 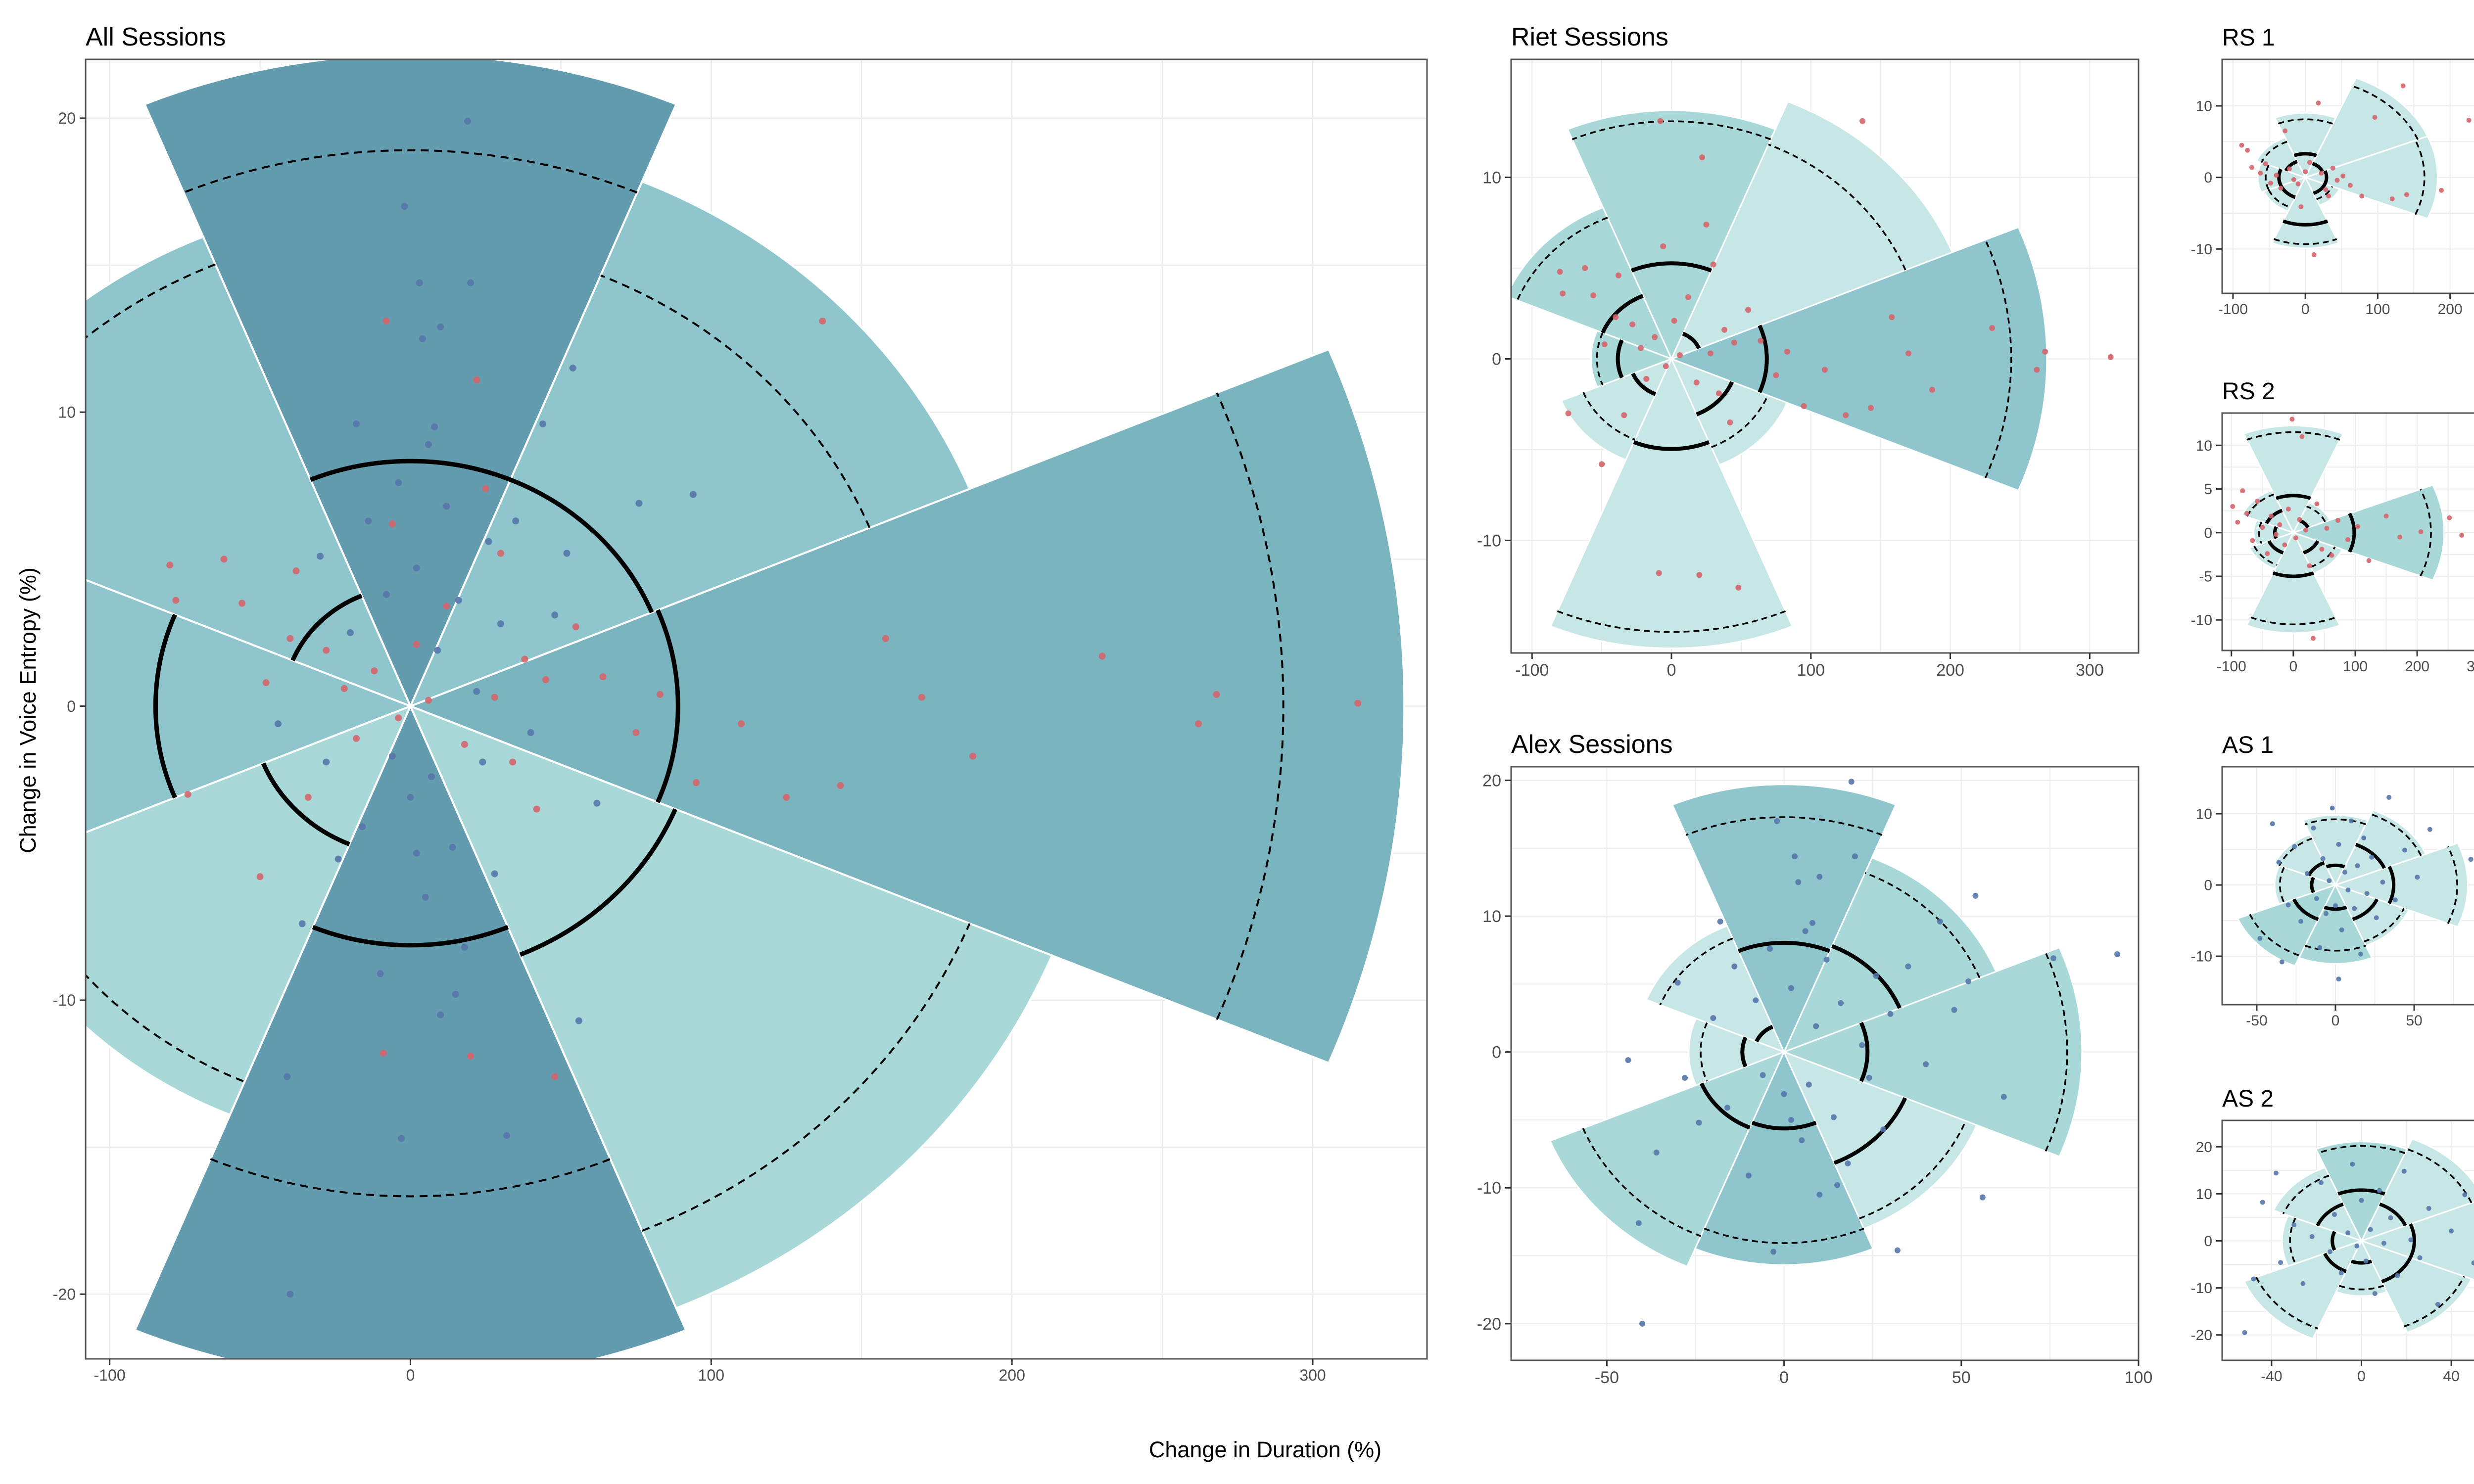 I want to click on x-tick-label: 40, so click(x=2451, y=1376).